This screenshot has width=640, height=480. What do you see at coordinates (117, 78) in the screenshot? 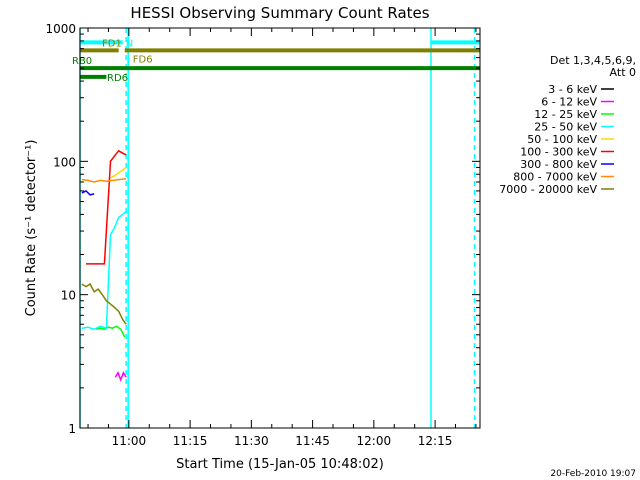
I see `flag-label: RD6` at bounding box center [117, 78].